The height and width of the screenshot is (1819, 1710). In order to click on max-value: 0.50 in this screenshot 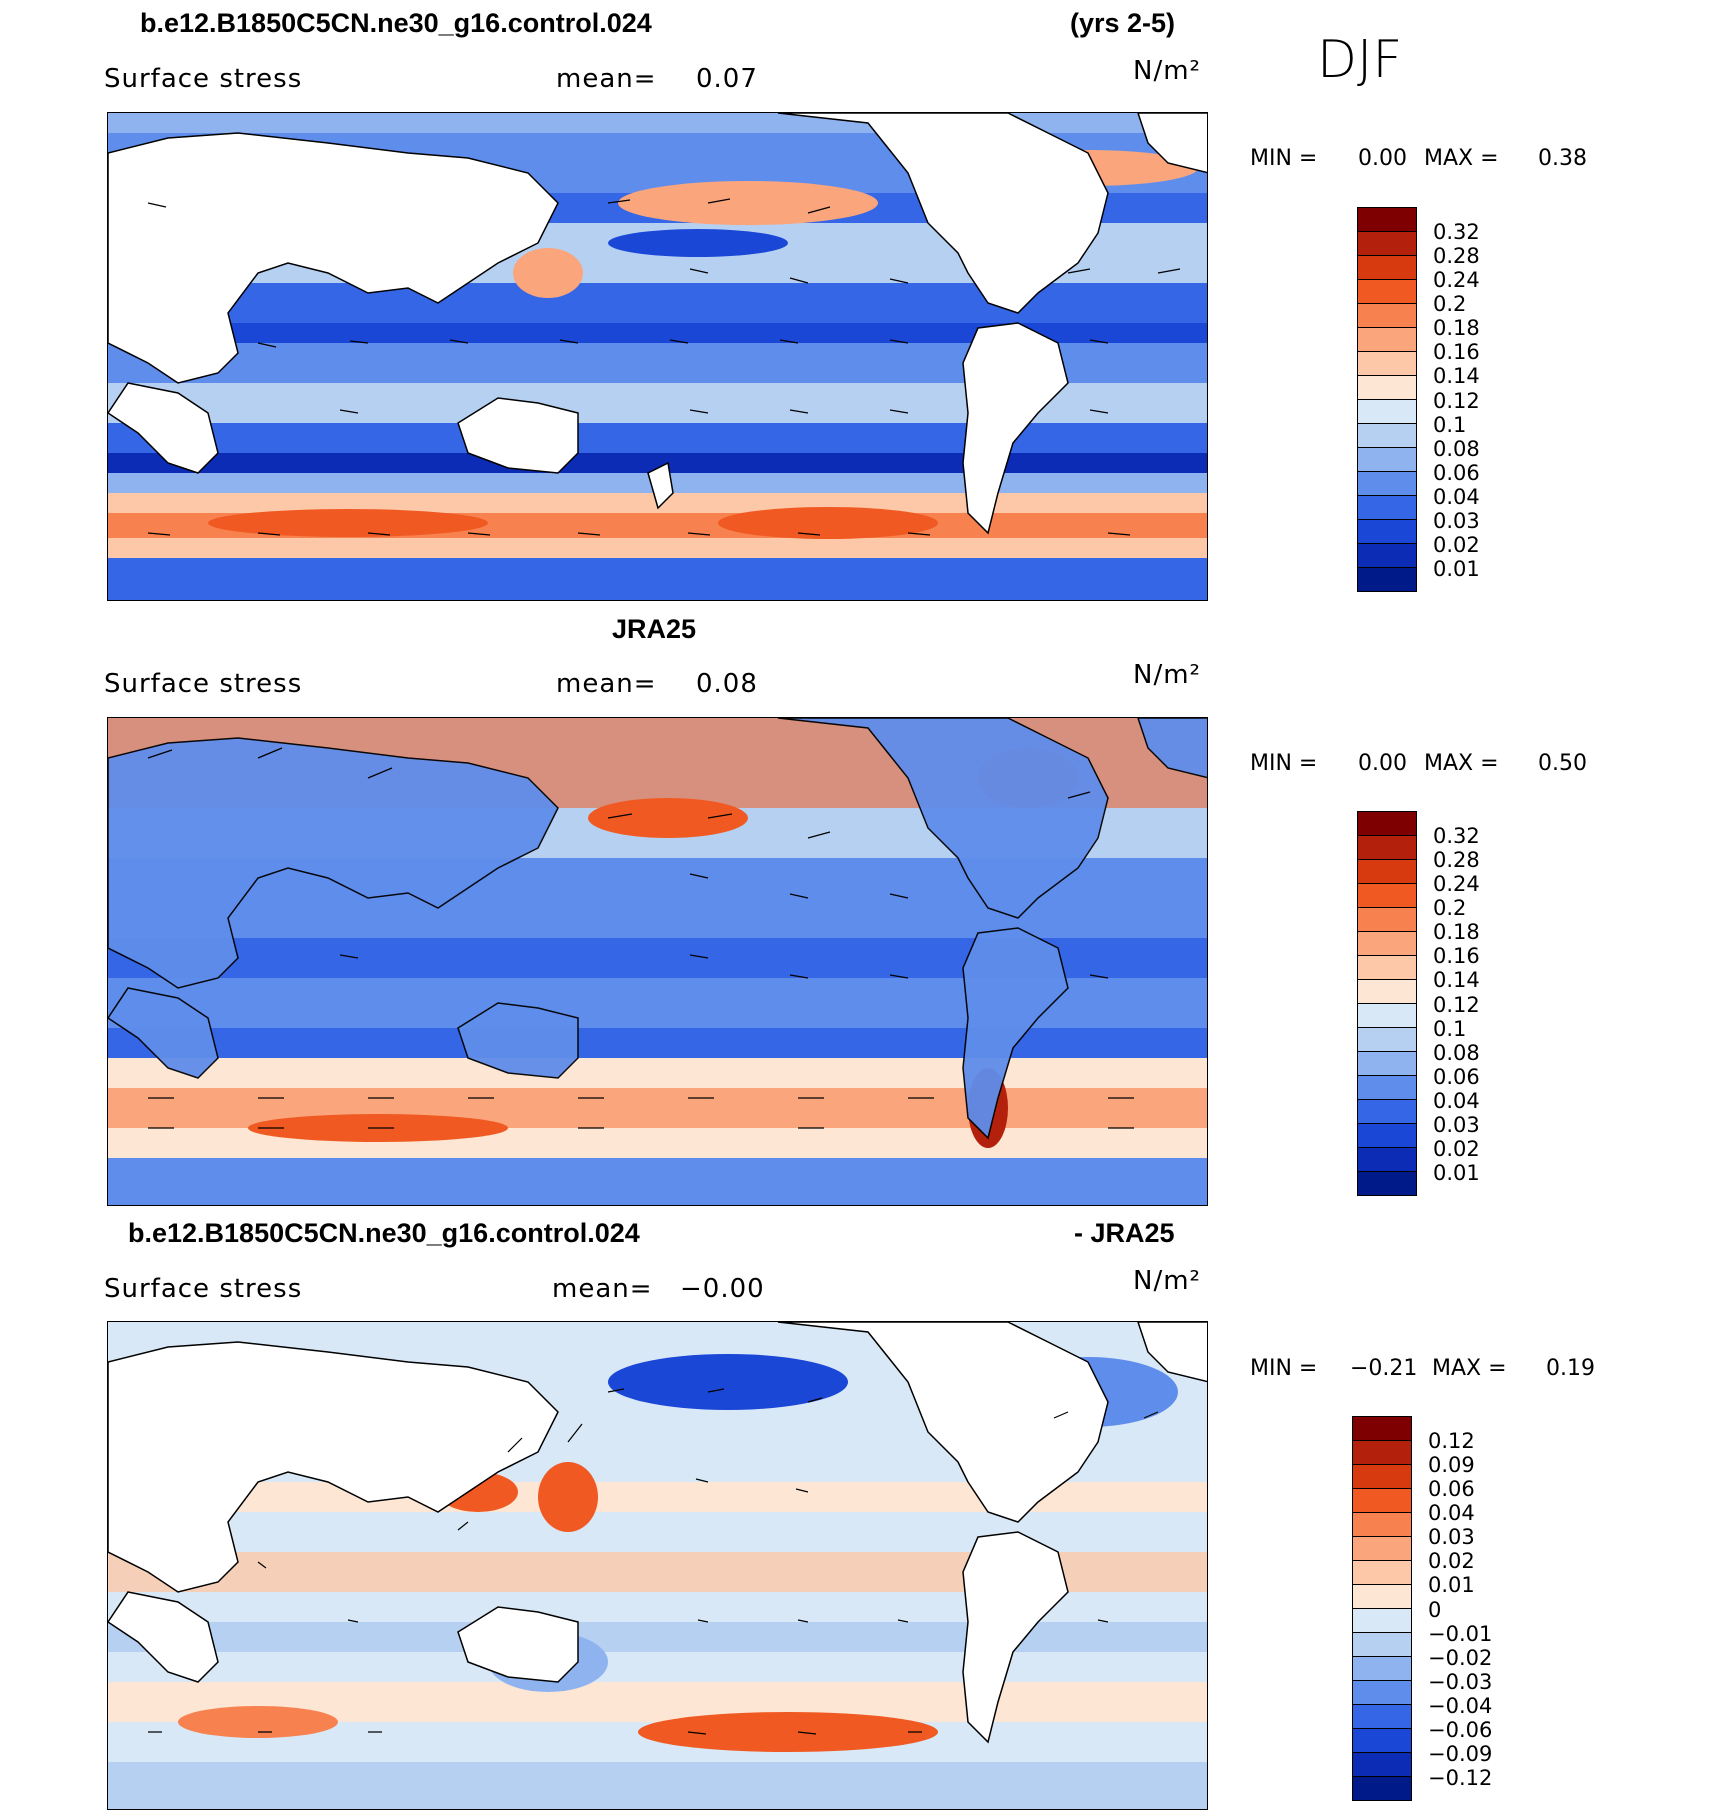, I will do `click(1562, 763)`.